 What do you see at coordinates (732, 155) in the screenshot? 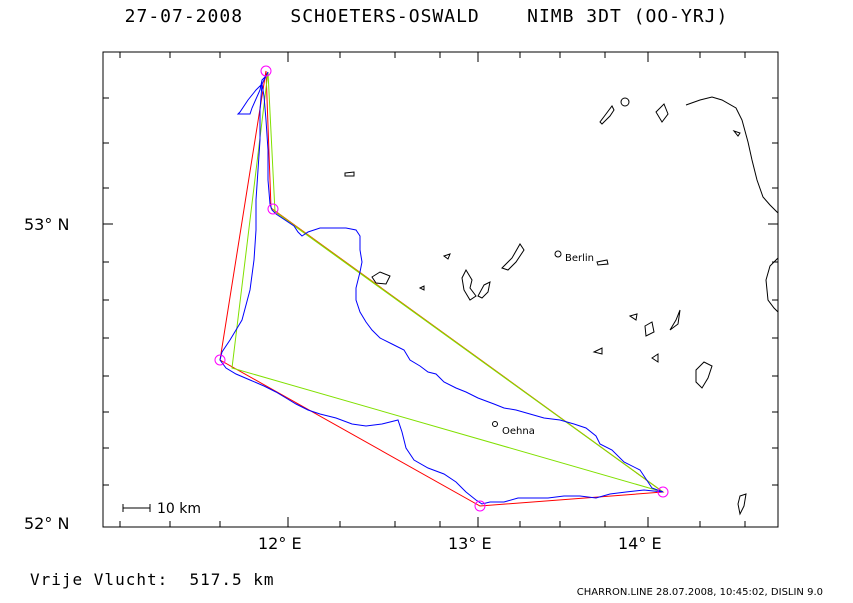
I see `baltic-coastline` at bounding box center [732, 155].